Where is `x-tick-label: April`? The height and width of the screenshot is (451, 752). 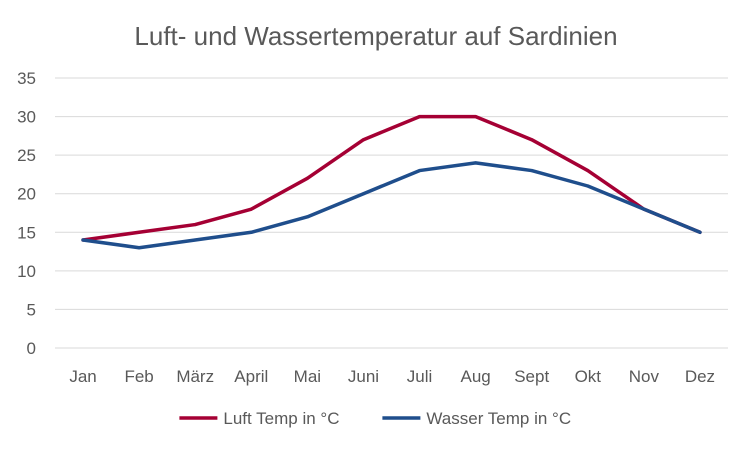 x-tick-label: April is located at coordinates (251, 376).